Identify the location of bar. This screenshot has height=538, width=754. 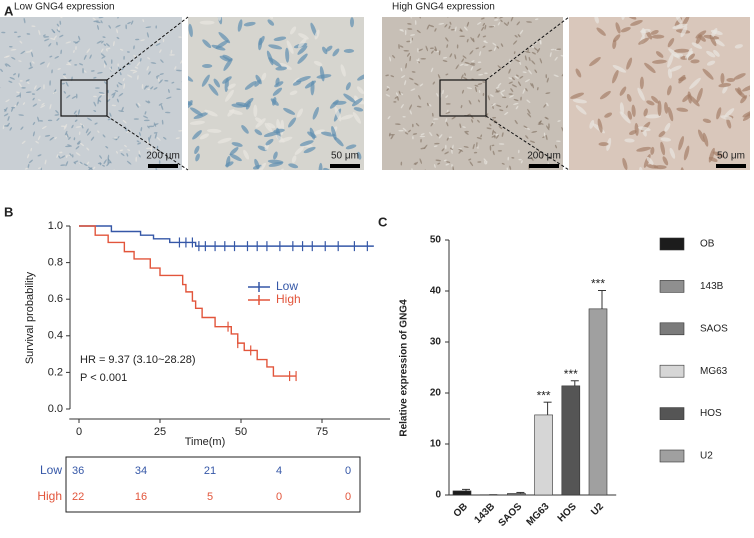
(543, 455).